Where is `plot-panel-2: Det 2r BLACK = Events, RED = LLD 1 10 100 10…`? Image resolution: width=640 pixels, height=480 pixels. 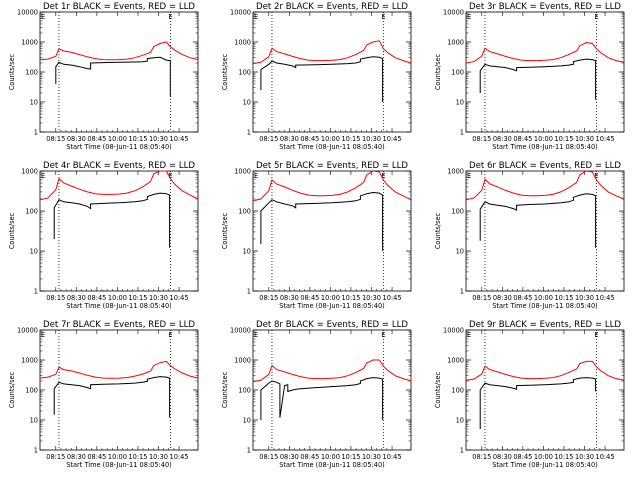 plot-panel-2: Det 2r BLACK = Events, RED = LLD 1 10 100 10… is located at coordinates (316, 76).